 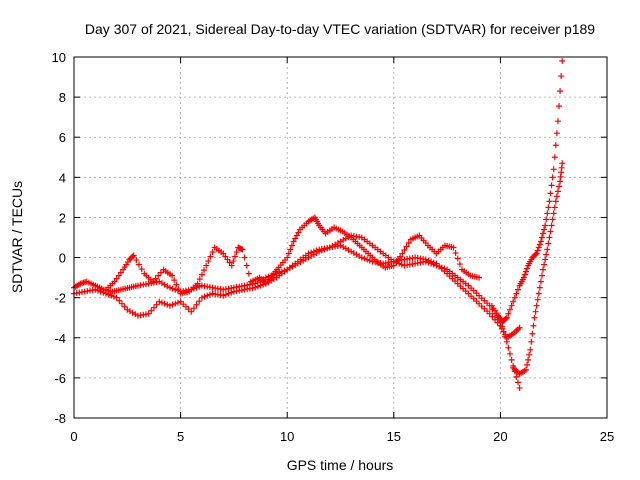 I want to click on series-track-e, so click(x=538, y=268).